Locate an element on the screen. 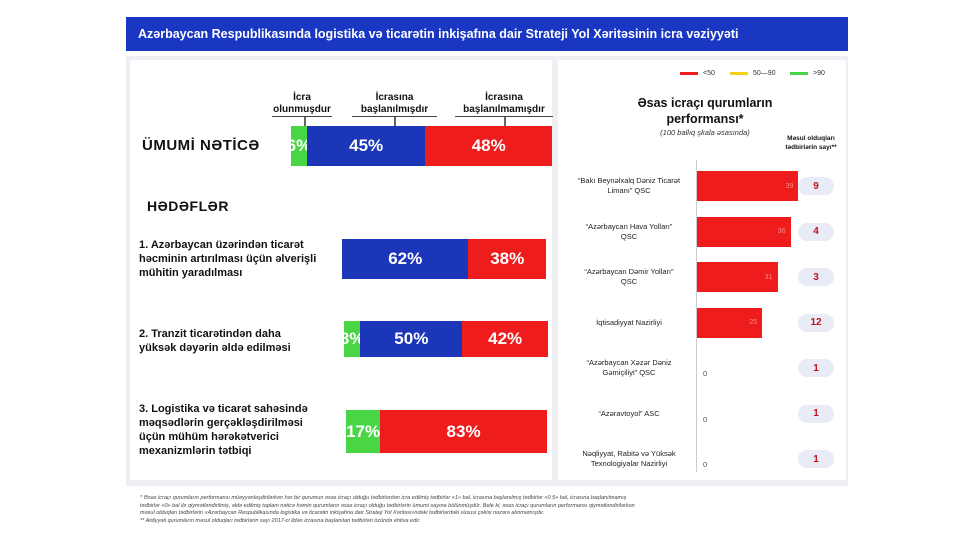  measure-count-badge: 3 is located at coordinates (816, 277).